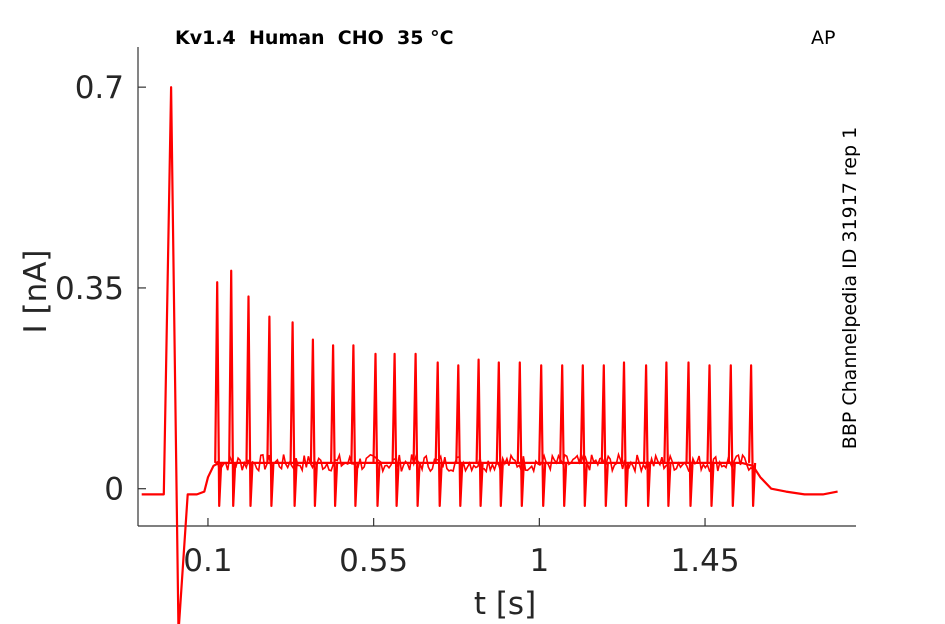 Image resolution: width=945 pixels, height=624 pixels. What do you see at coordinates (823, 38) in the screenshot?
I see `protocol-tag: AP` at bounding box center [823, 38].